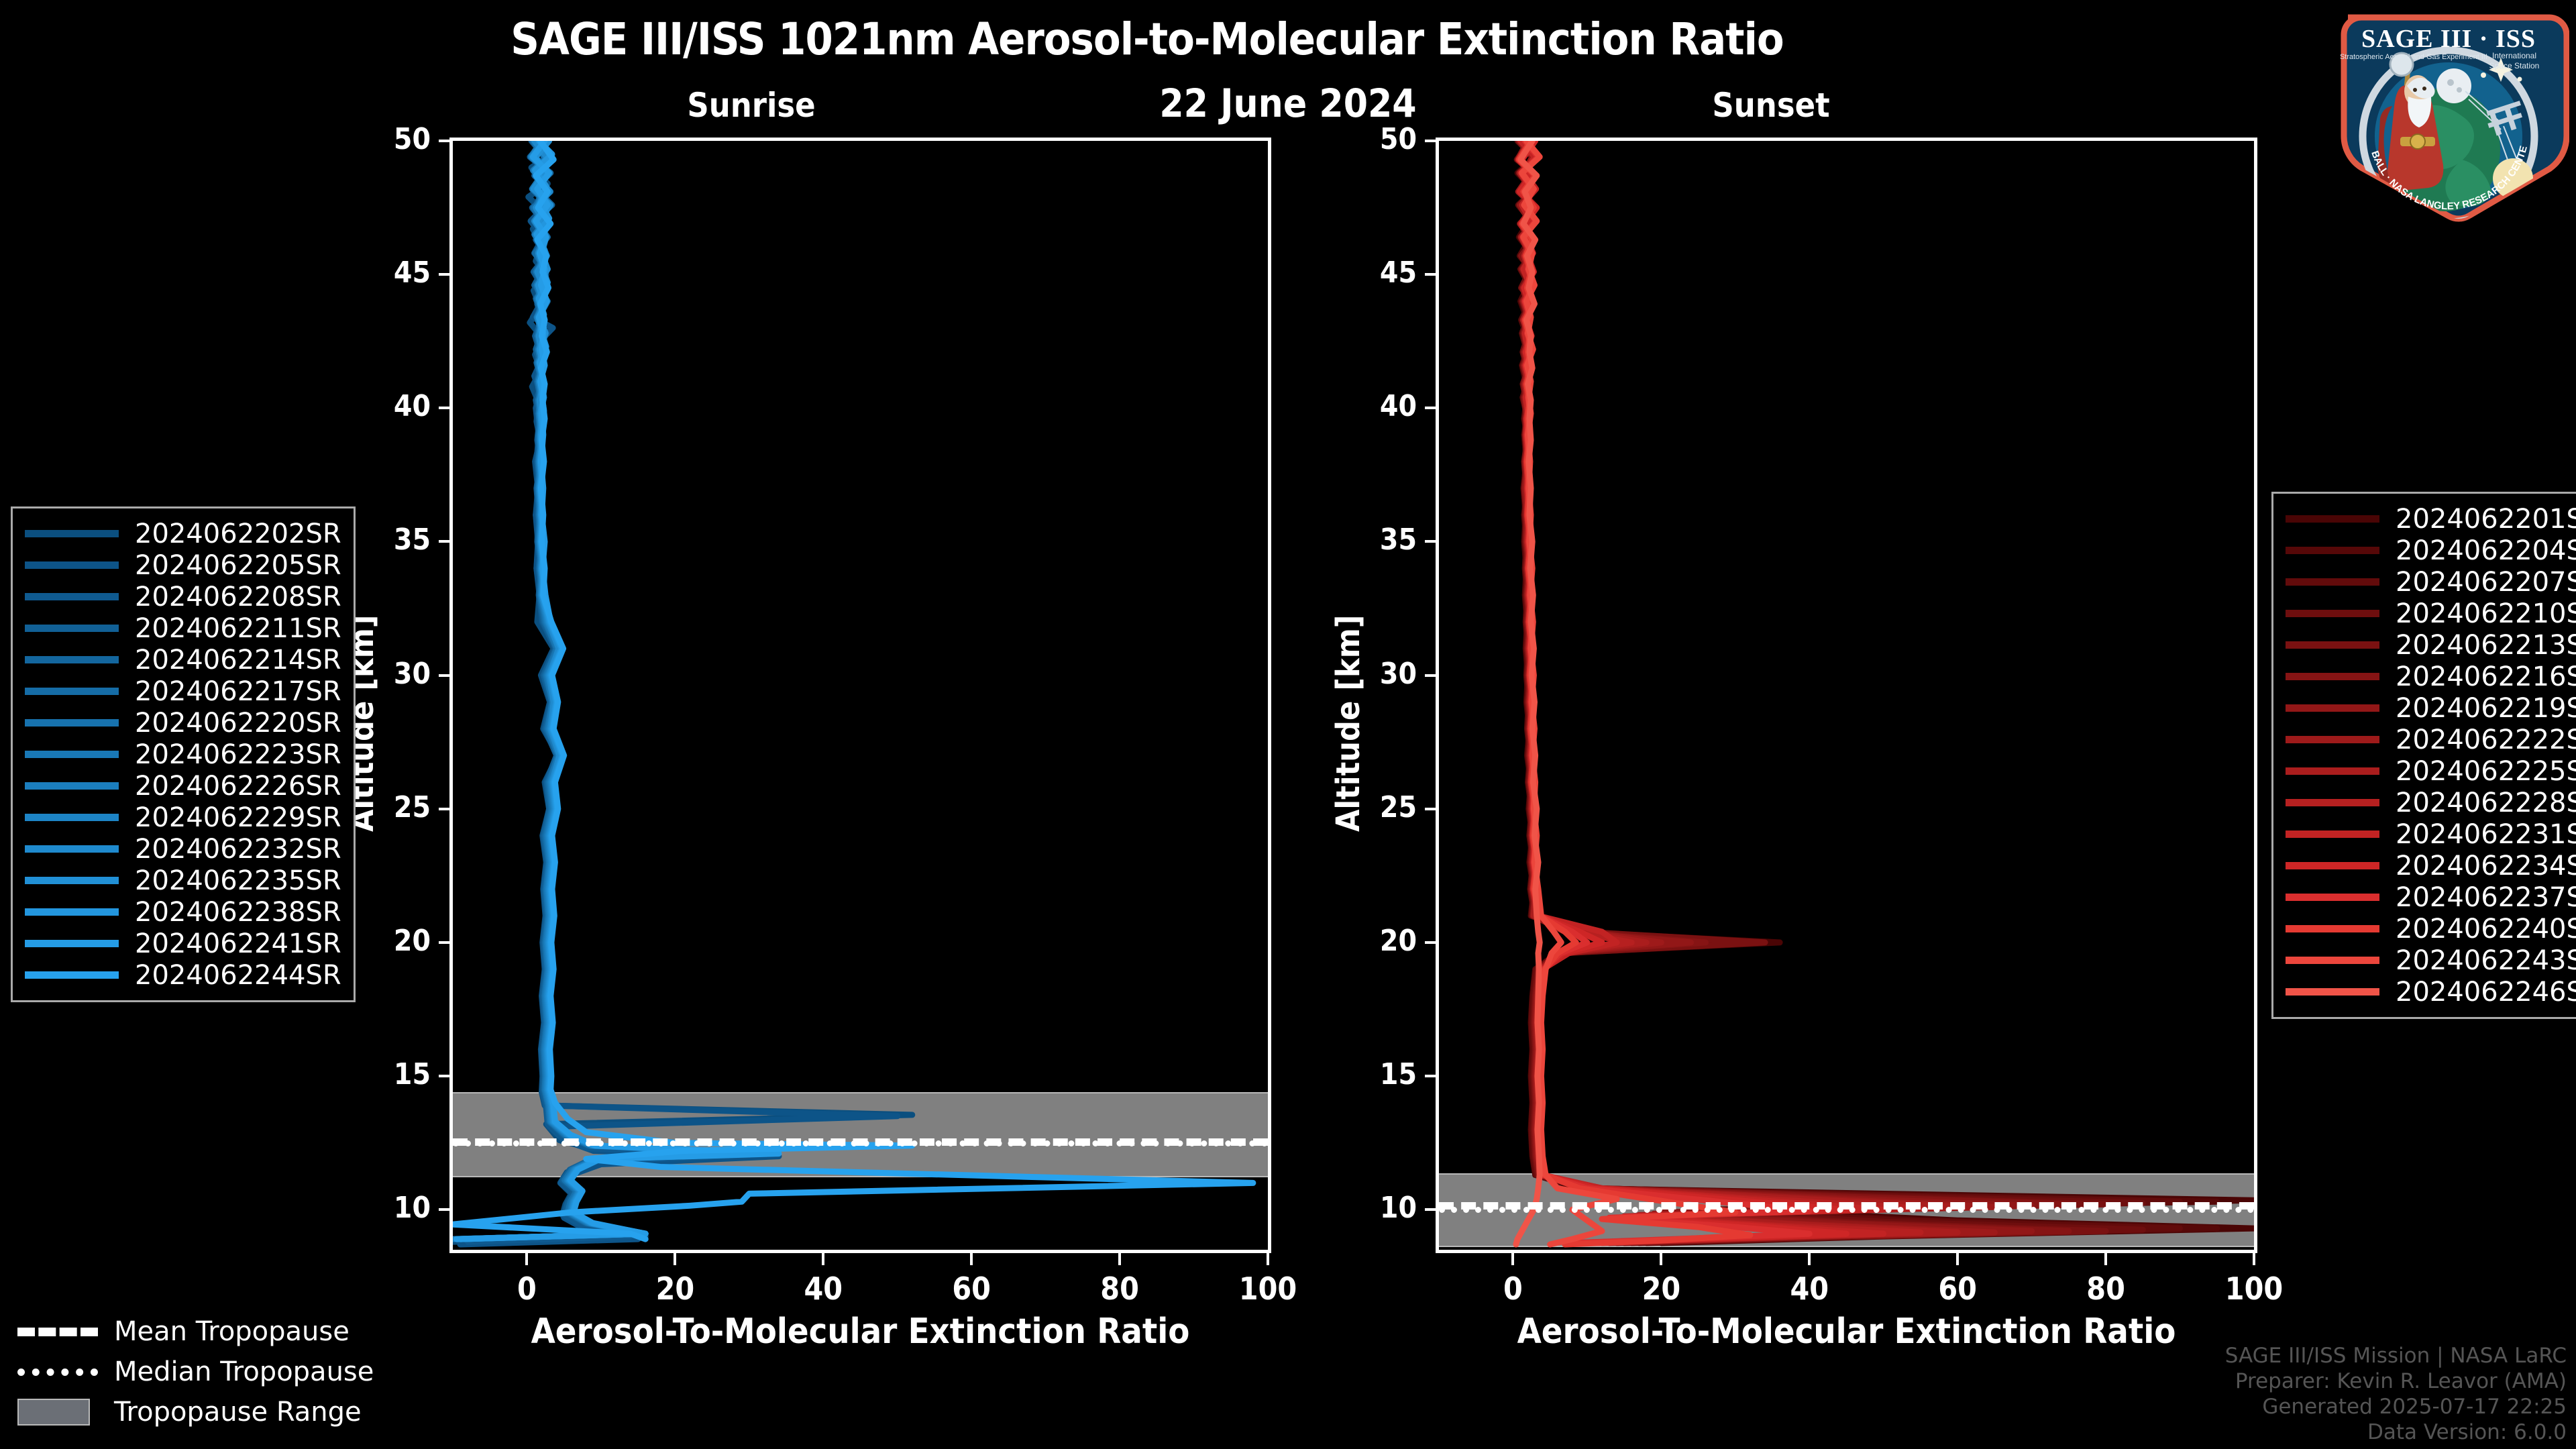 The width and height of the screenshot is (2576, 1449). What do you see at coordinates (412, 406) in the screenshot?
I see `y-axis-tick-label: 40` at bounding box center [412, 406].